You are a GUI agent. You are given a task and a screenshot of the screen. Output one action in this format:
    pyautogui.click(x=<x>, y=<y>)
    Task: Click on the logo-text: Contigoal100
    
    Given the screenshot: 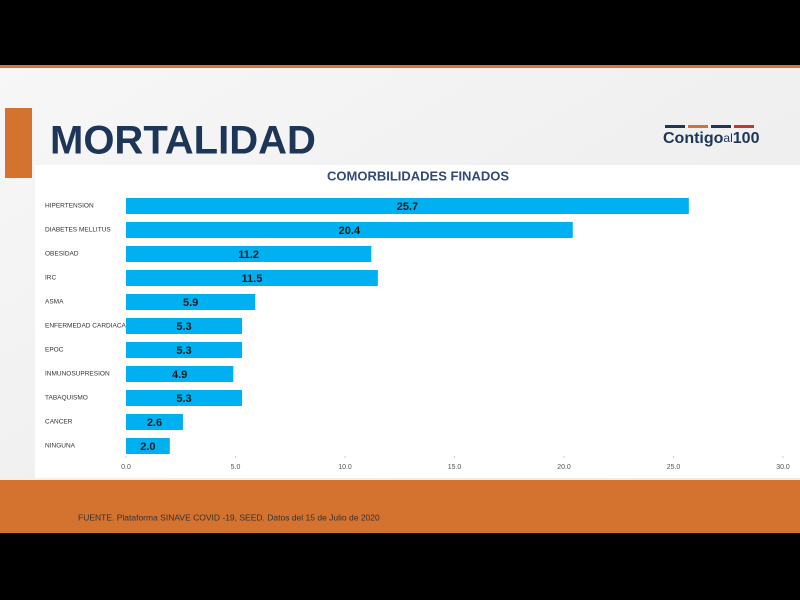 What is the action you would take?
    pyautogui.click(x=711, y=138)
    